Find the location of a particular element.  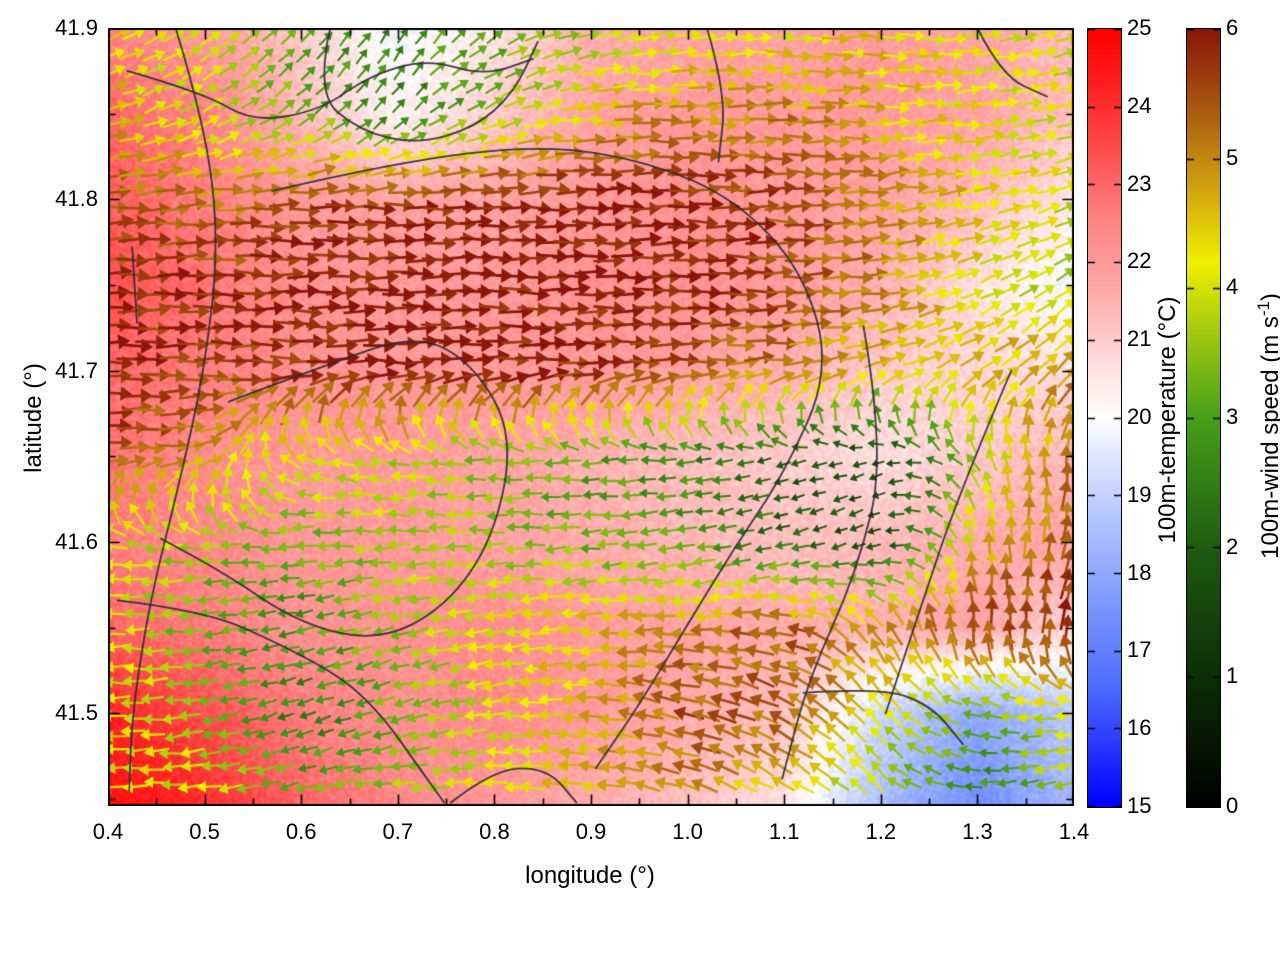

wind-cb-tick-label: 5 is located at coordinates (1232, 157).